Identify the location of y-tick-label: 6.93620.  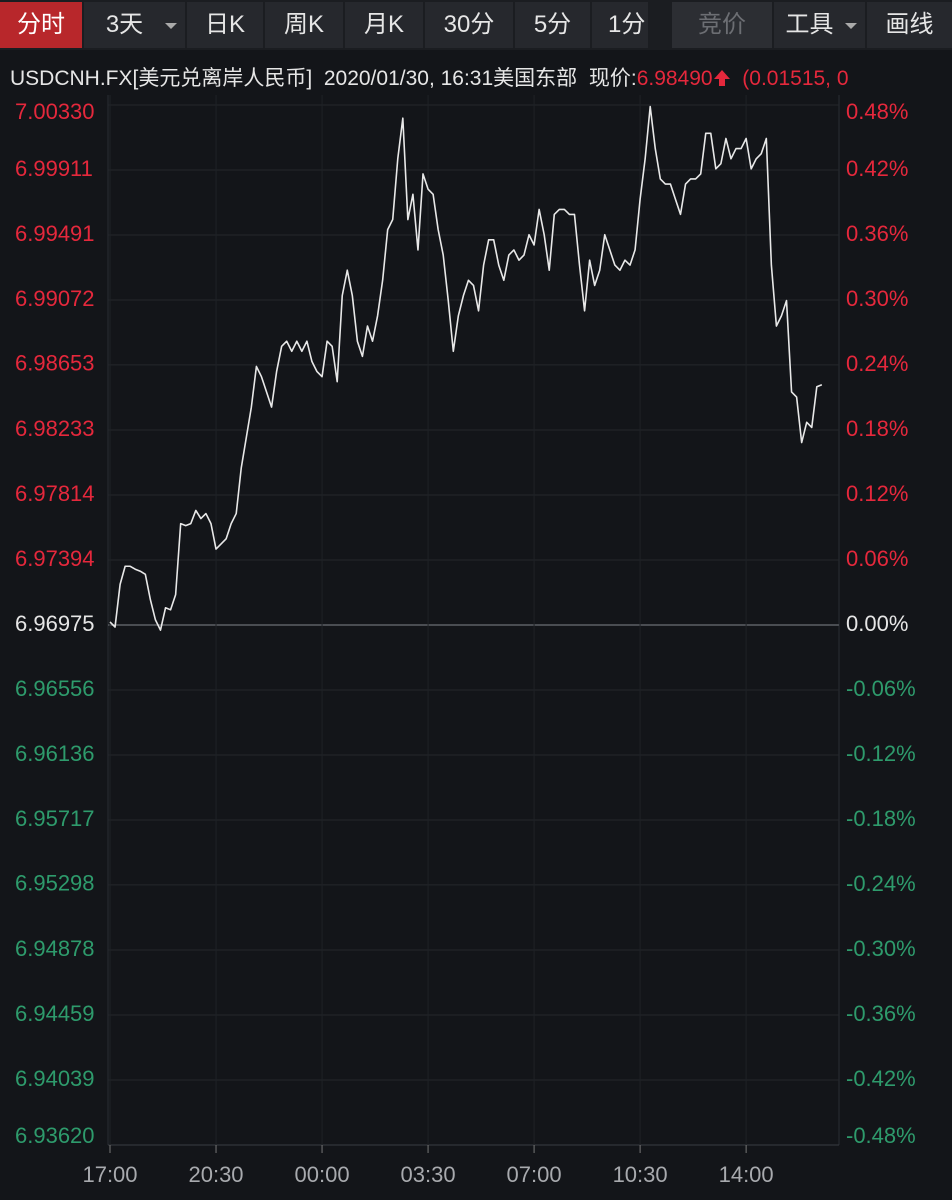
(55, 1135).